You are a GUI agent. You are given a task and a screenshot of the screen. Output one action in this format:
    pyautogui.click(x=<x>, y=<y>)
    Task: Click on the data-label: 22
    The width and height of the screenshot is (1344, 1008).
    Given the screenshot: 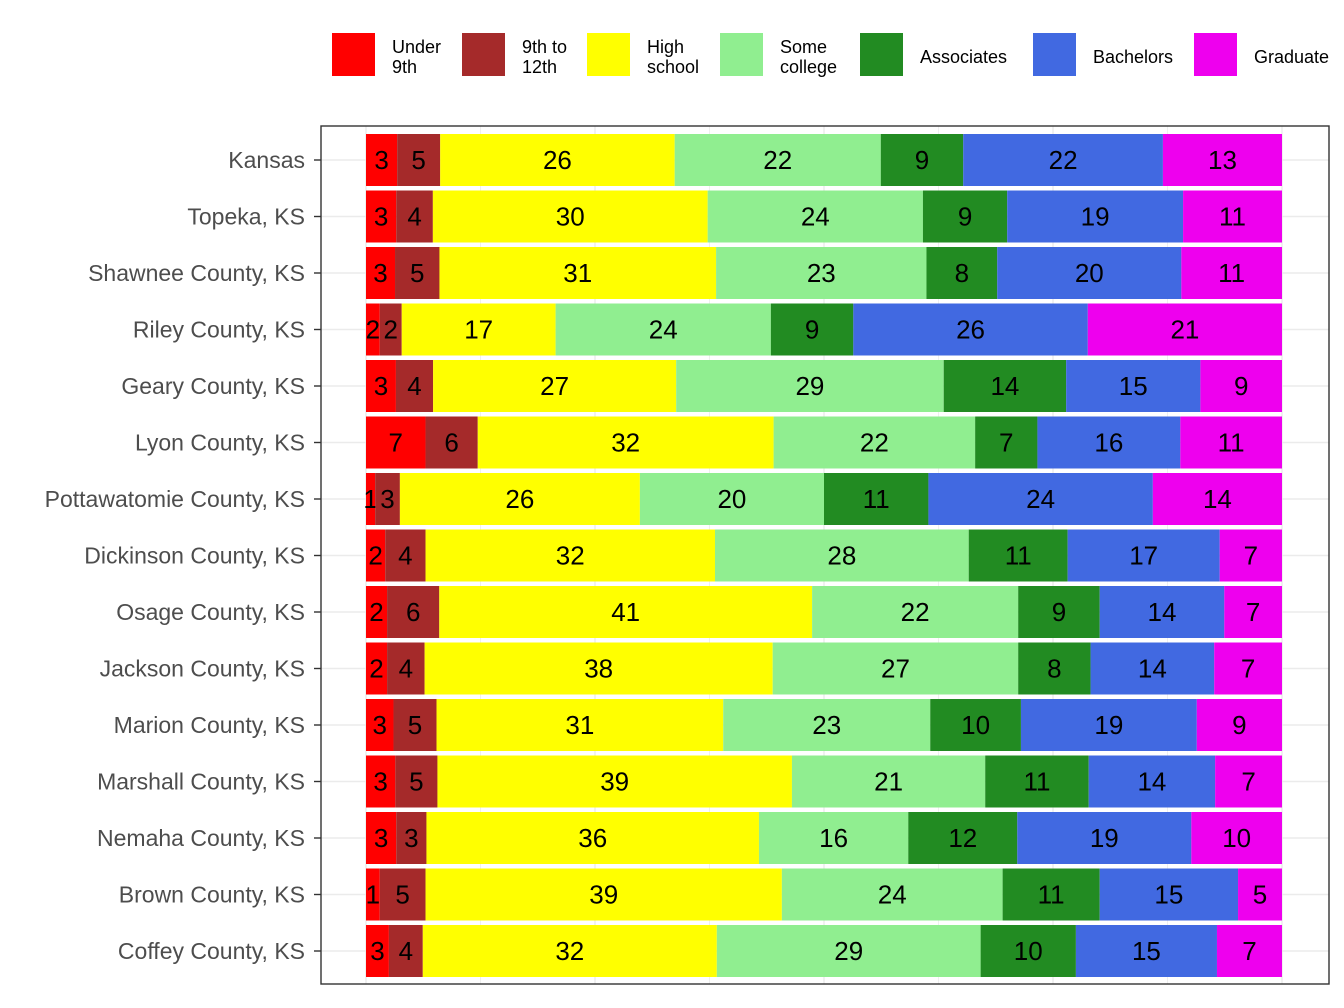 What is the action you would take?
    pyautogui.click(x=874, y=443)
    